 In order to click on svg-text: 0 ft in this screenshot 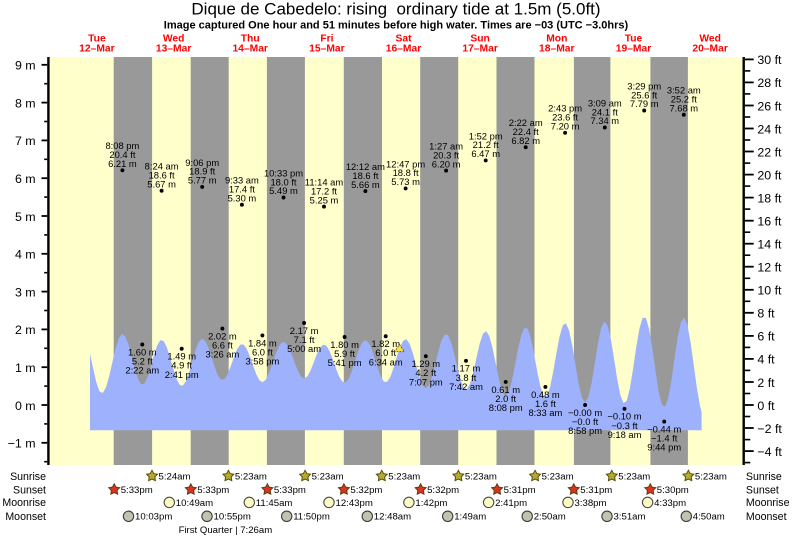, I will do `click(766, 406)`.